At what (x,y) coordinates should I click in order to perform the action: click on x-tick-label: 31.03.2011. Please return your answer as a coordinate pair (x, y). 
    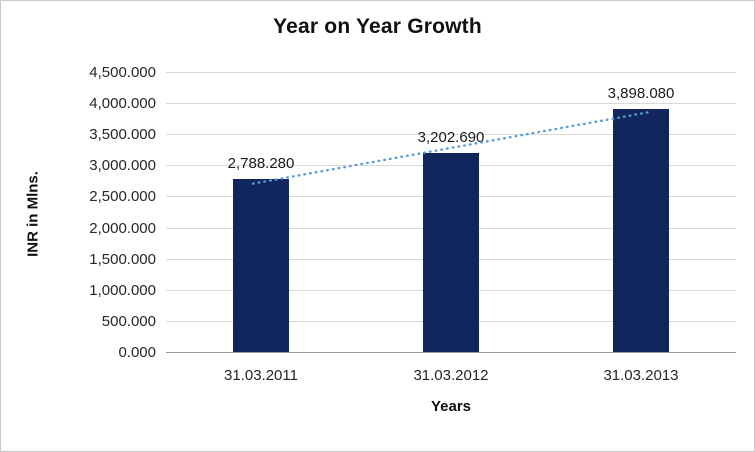
    Looking at the image, I should click on (261, 375).